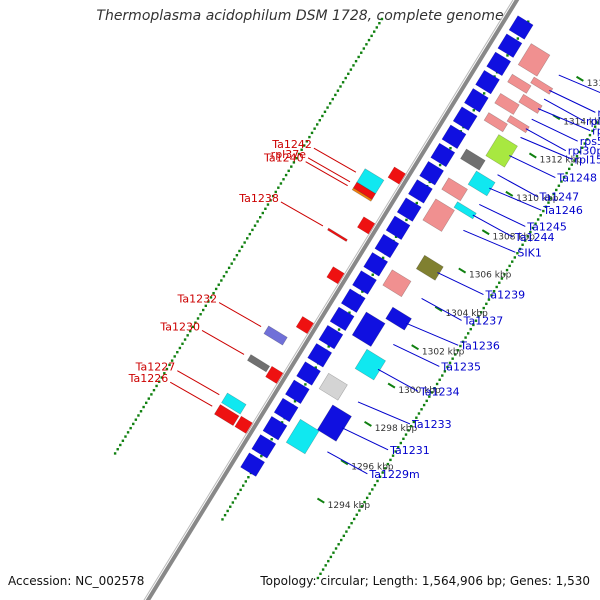  Describe the element at coordinates (258, 363) in the screenshot. I see `reverse-gene-block` at that location.